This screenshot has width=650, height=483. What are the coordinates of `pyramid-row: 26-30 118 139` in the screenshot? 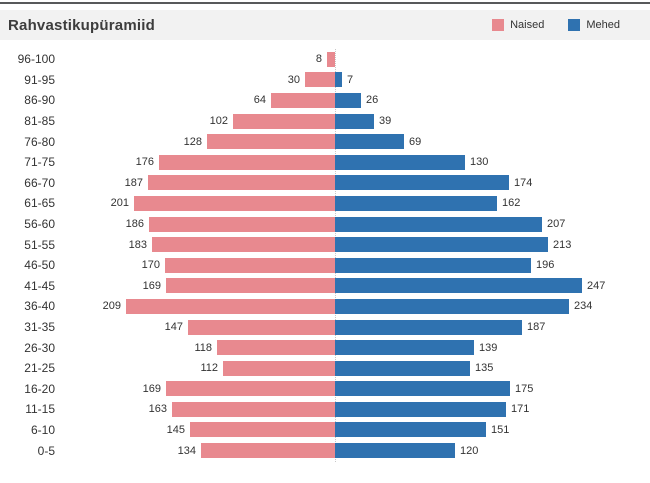 It's located at (325, 347).